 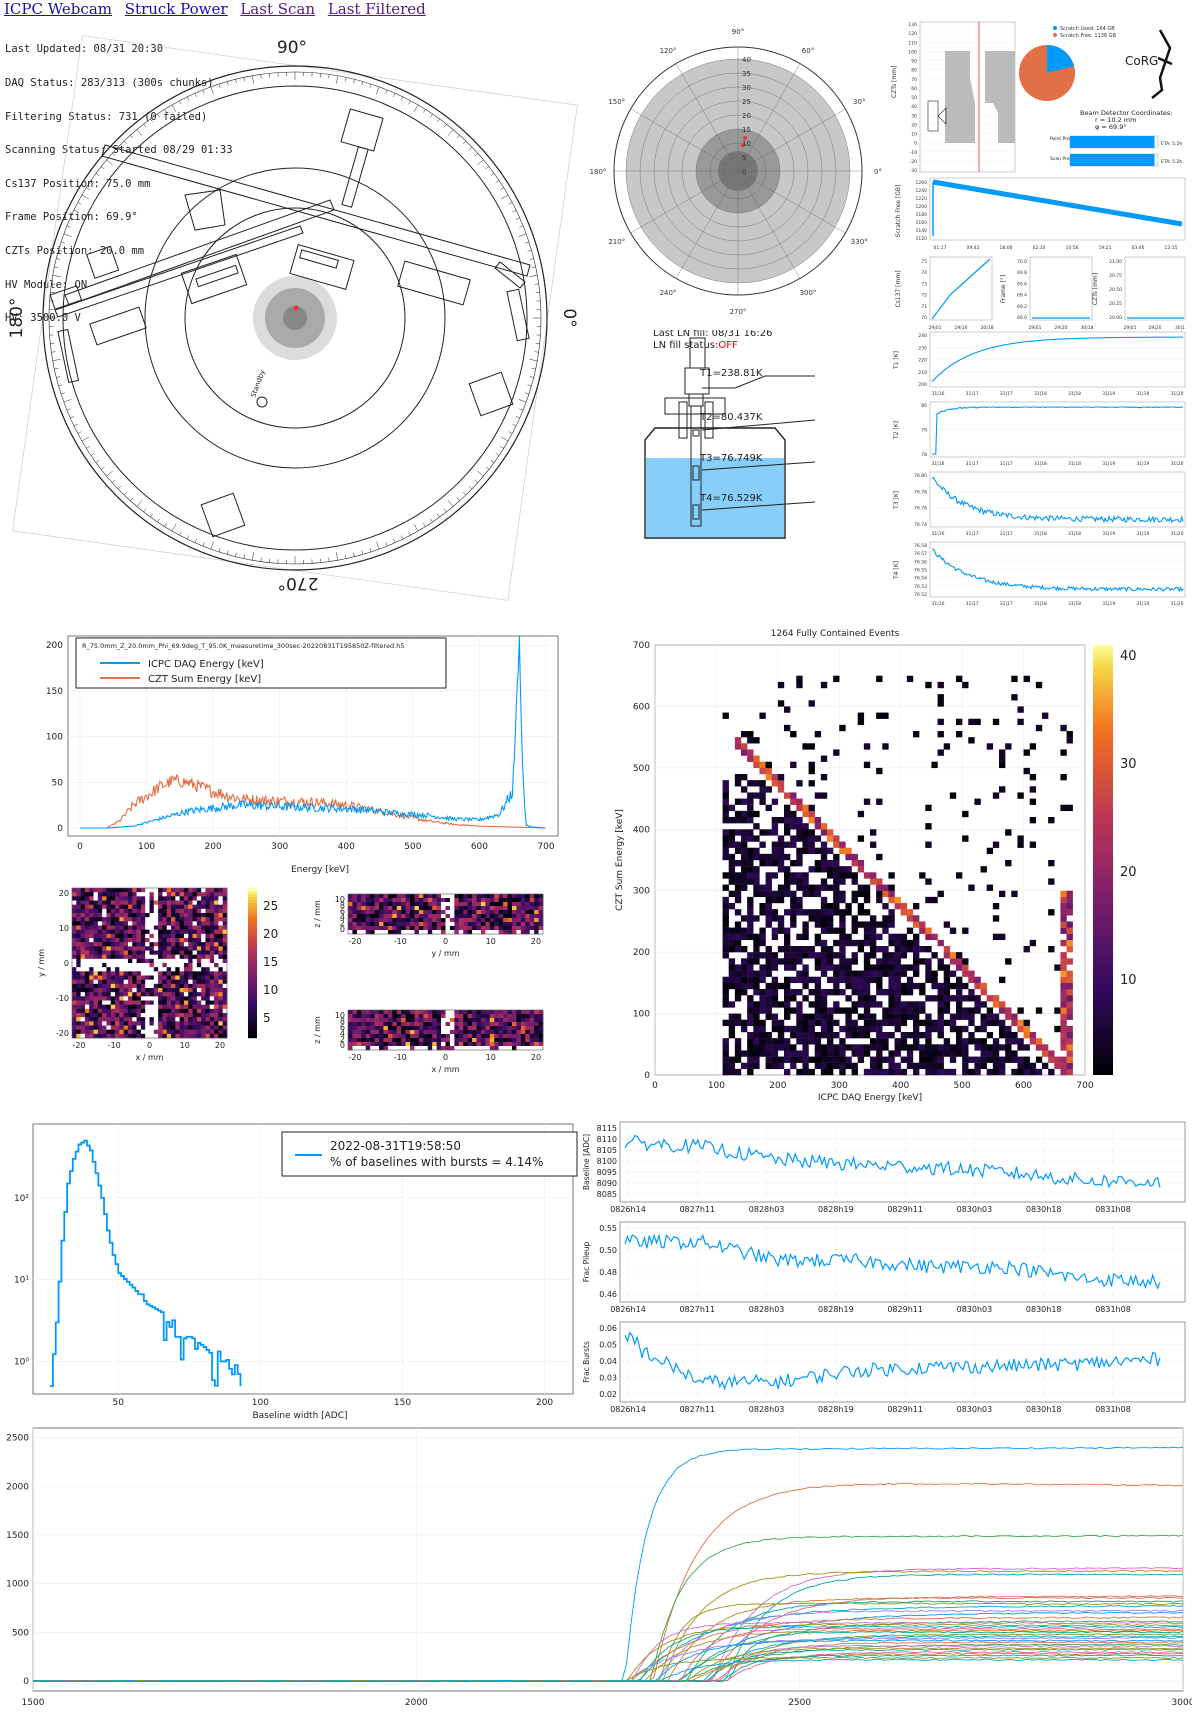 I want to click on czt-map-ytick: 0, so click(x=342, y=1045).